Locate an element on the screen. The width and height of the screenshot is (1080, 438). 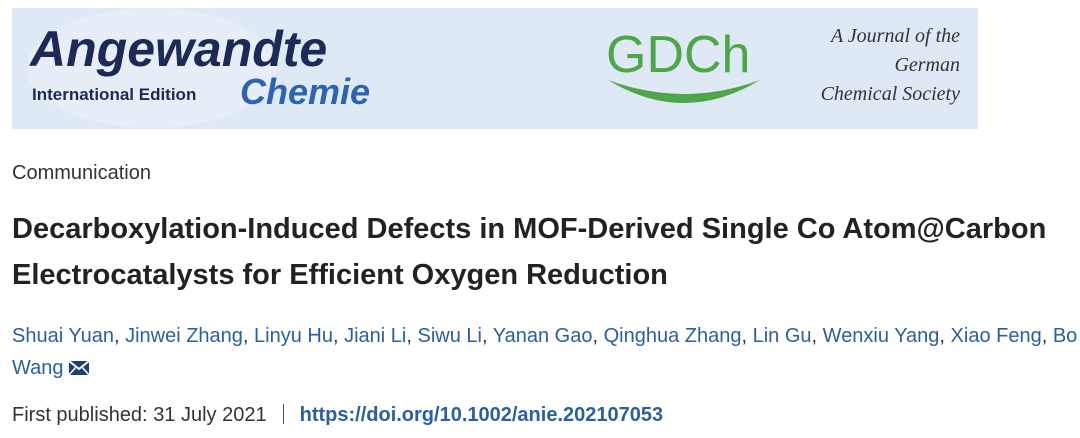
published-label: First published: is located at coordinates (80, 415).